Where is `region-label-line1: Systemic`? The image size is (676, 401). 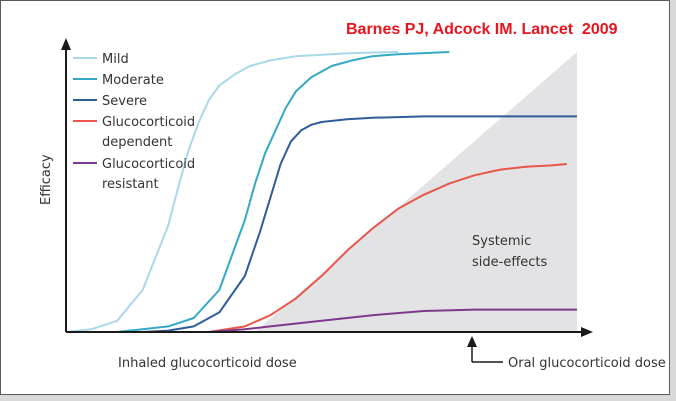 region-label-line1: Systemic is located at coordinates (501, 241).